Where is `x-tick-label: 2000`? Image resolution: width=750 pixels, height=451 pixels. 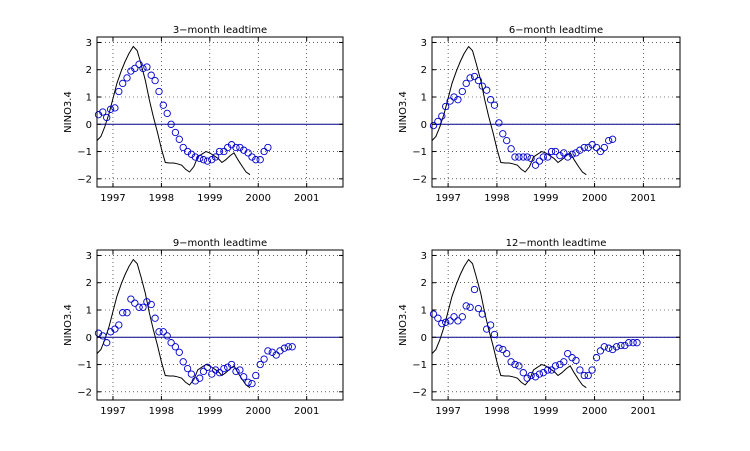
x-tick-label: 2000 is located at coordinates (594, 198).